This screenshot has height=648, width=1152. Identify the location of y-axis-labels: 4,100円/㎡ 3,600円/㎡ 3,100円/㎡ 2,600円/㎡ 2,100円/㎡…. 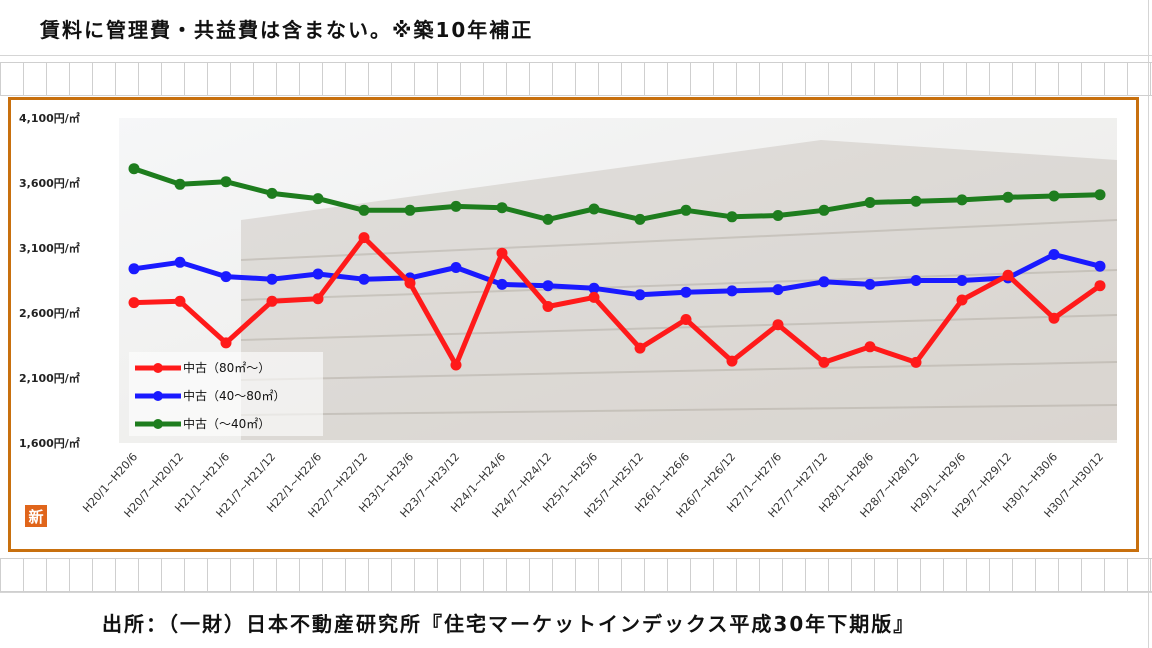
(49, 280).